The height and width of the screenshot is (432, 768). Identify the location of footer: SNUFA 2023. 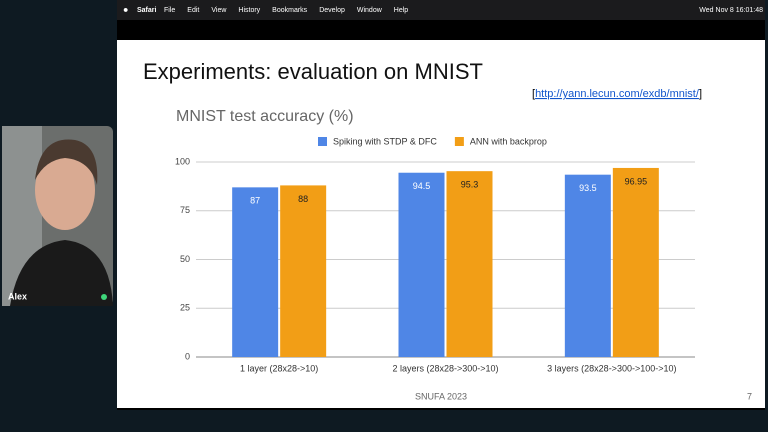
(441, 396).